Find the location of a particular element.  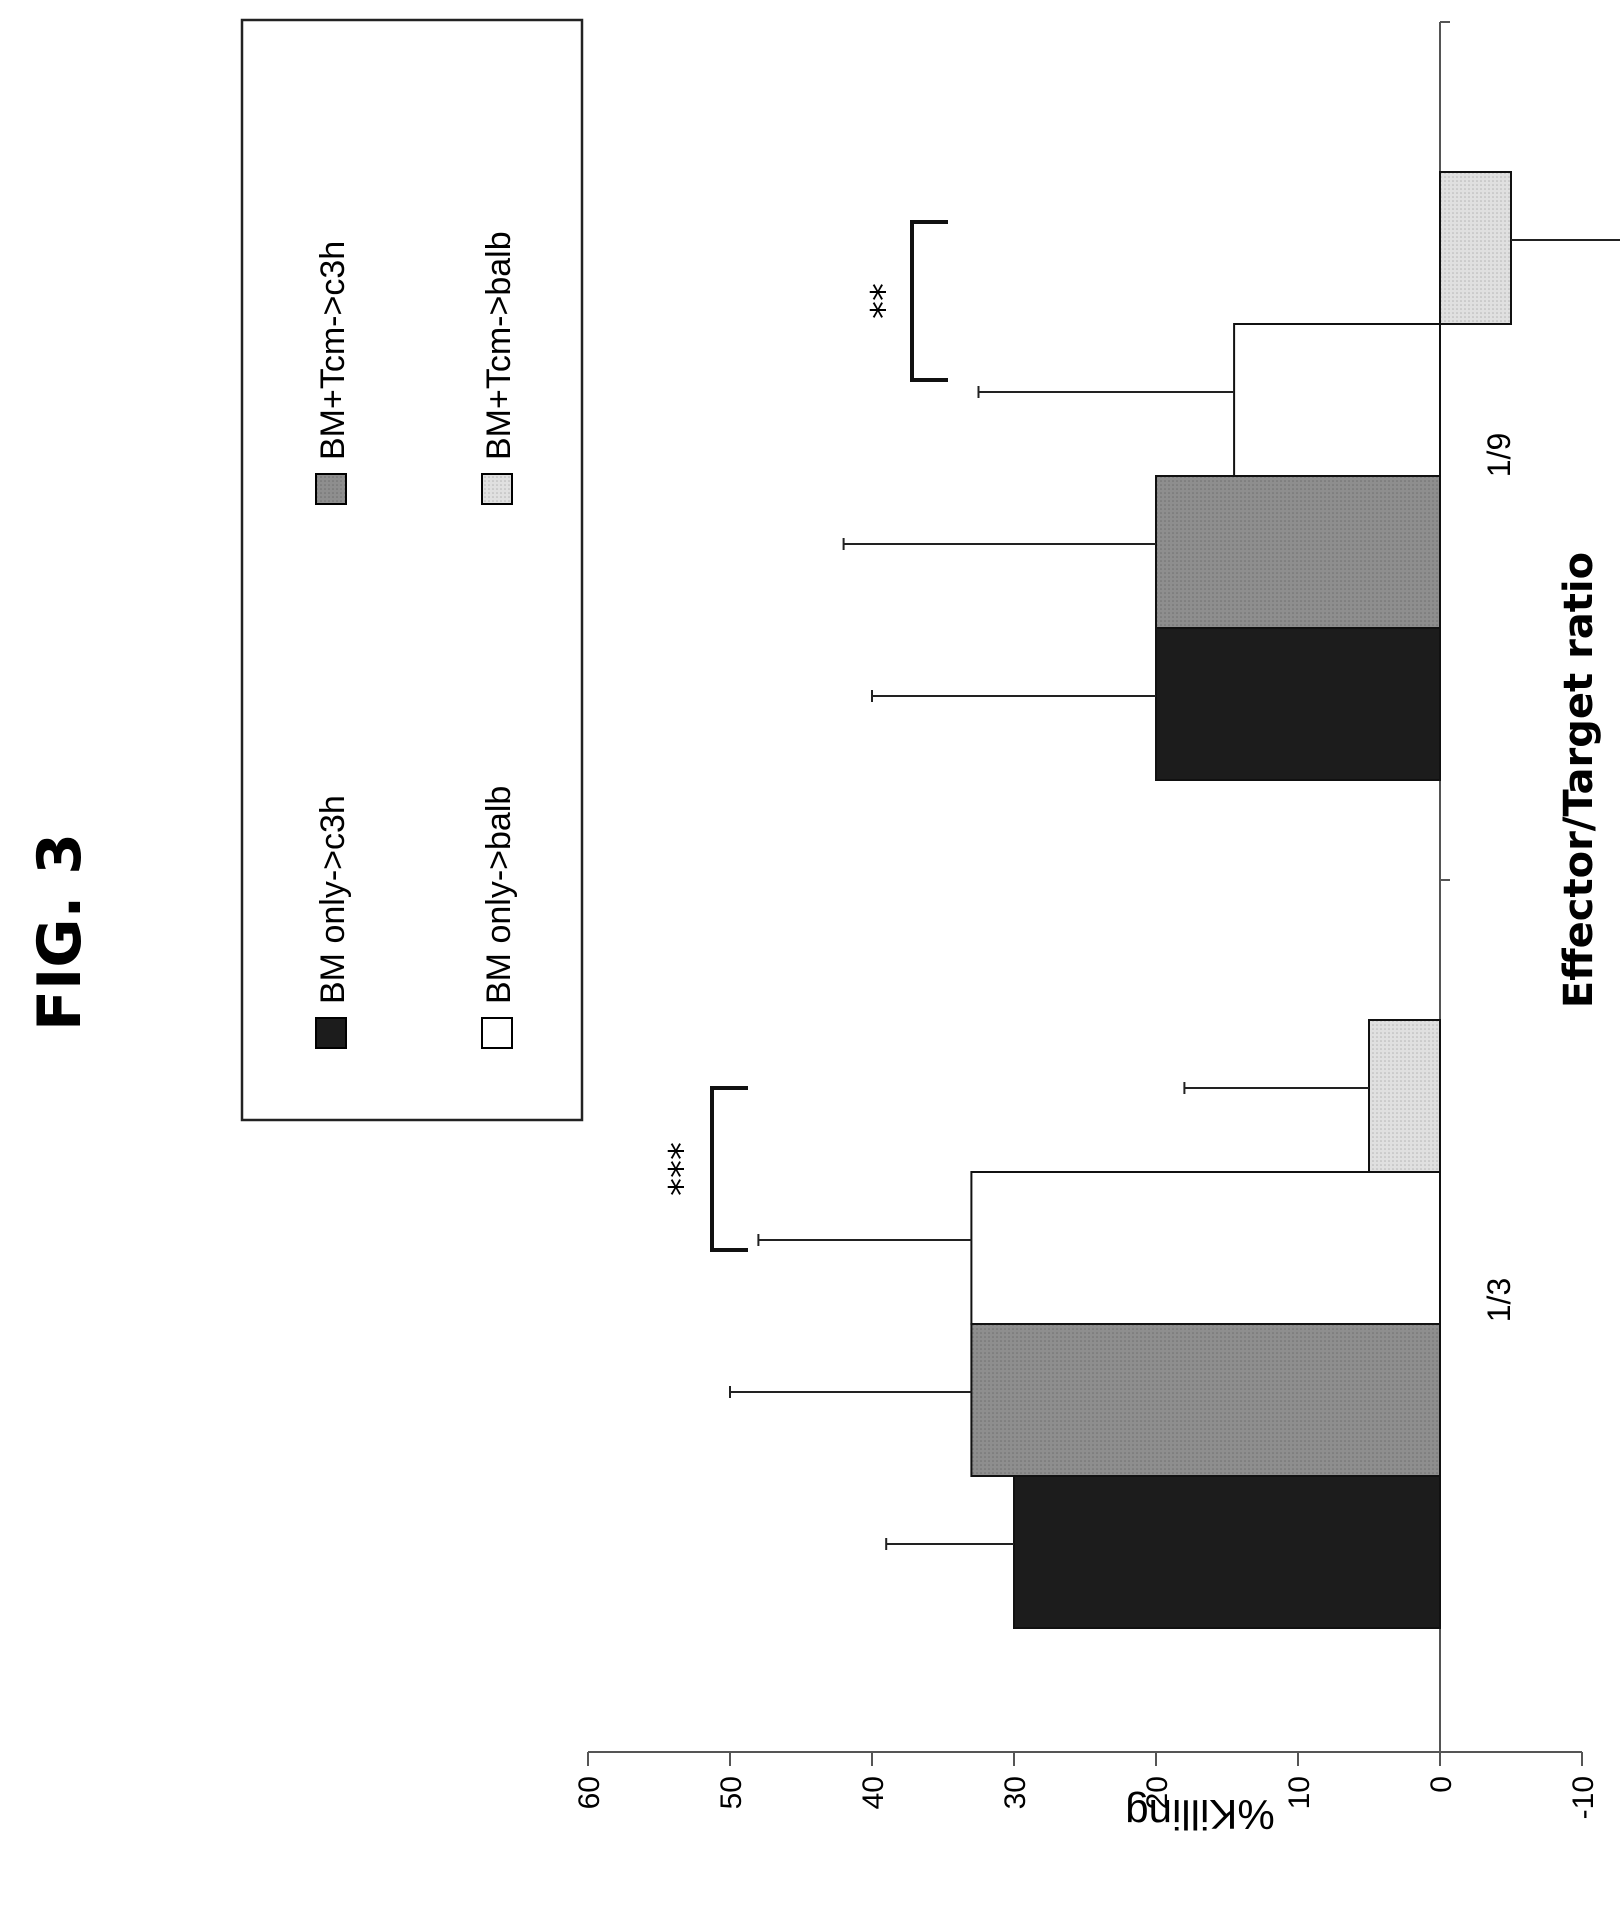

legend-item-bm-only-balb: BM only->balb is located at coordinates (499, 917).